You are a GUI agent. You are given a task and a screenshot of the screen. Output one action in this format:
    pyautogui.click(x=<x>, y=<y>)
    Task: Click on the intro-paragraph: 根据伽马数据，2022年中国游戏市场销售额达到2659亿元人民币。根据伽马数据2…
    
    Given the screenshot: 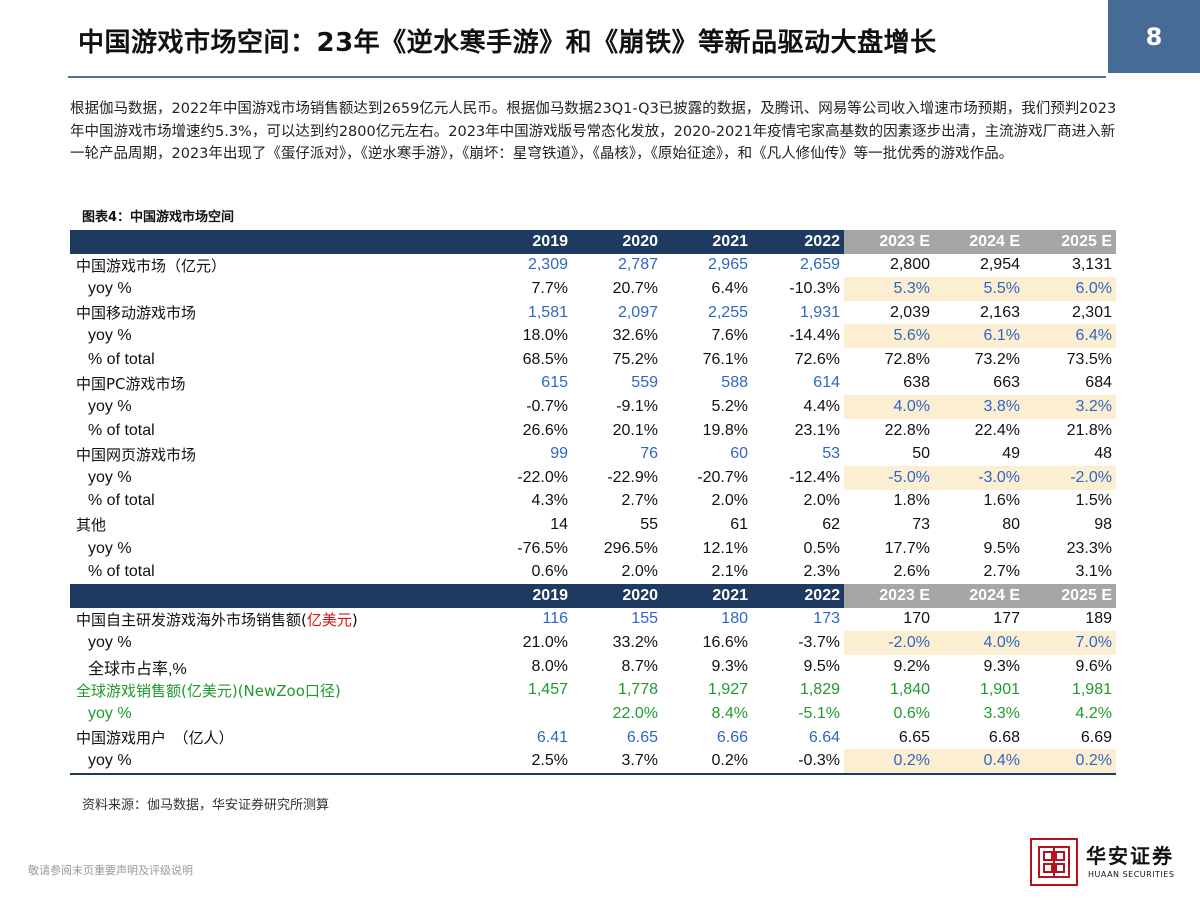 What is the action you would take?
    pyautogui.click(x=595, y=132)
    